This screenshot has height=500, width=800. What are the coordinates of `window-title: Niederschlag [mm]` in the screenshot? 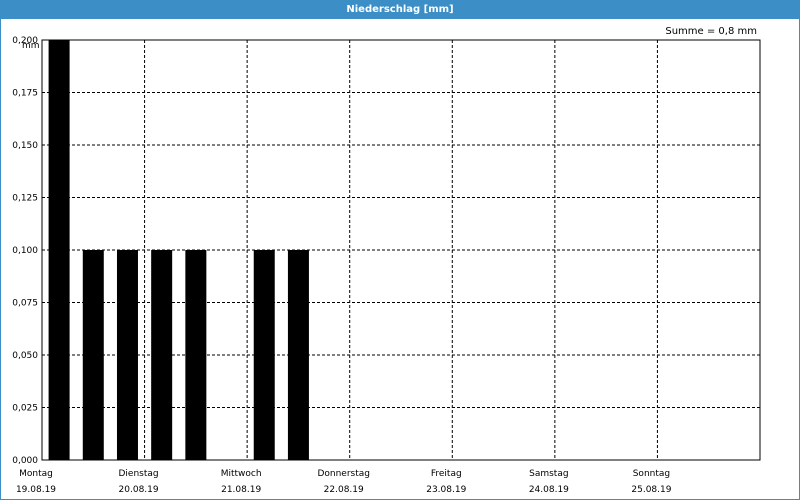 It's located at (400, 10).